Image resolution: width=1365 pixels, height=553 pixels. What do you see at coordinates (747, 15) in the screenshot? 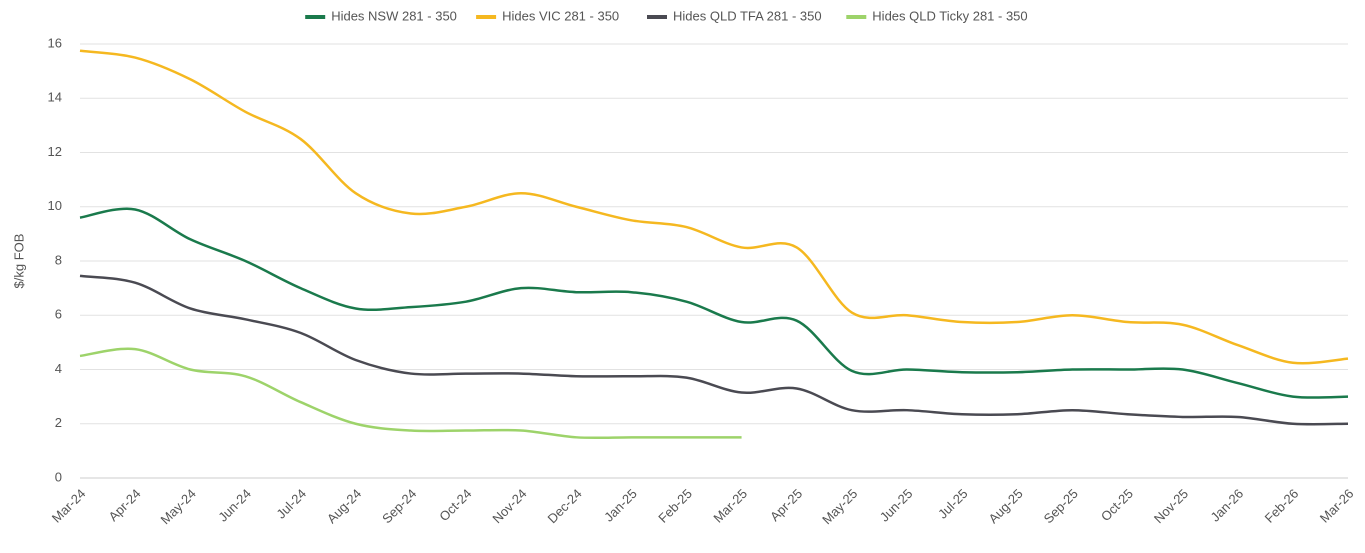
I see `legend-label: Hides QLD TFA 281 - 350` at bounding box center [747, 15].